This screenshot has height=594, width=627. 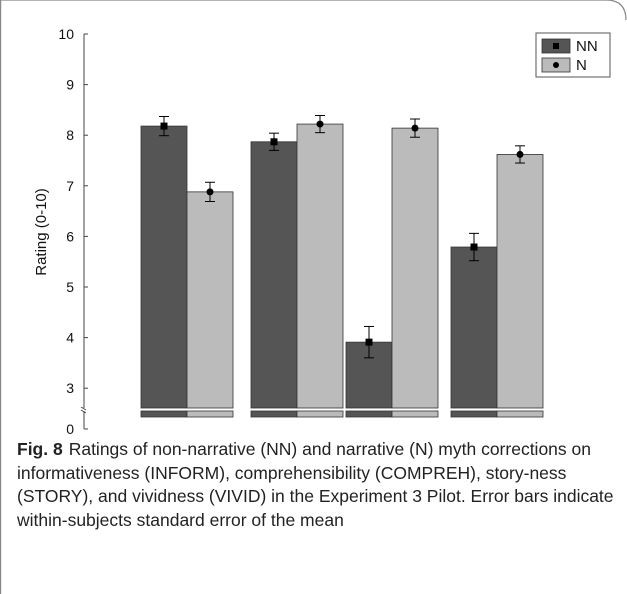 I want to click on error-bar-nn-vivid, so click(x=474, y=247).